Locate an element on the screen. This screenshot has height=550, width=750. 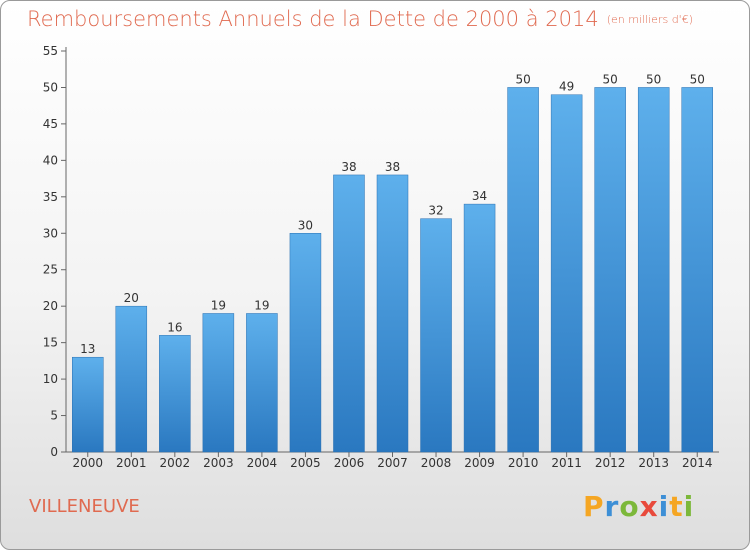
data-label-2006: 38 is located at coordinates (348, 167).